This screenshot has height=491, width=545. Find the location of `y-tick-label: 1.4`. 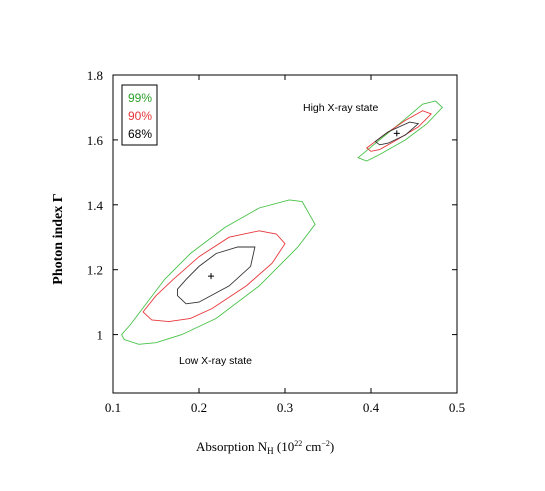

y-tick-label: 1.4 is located at coordinates (95, 205).